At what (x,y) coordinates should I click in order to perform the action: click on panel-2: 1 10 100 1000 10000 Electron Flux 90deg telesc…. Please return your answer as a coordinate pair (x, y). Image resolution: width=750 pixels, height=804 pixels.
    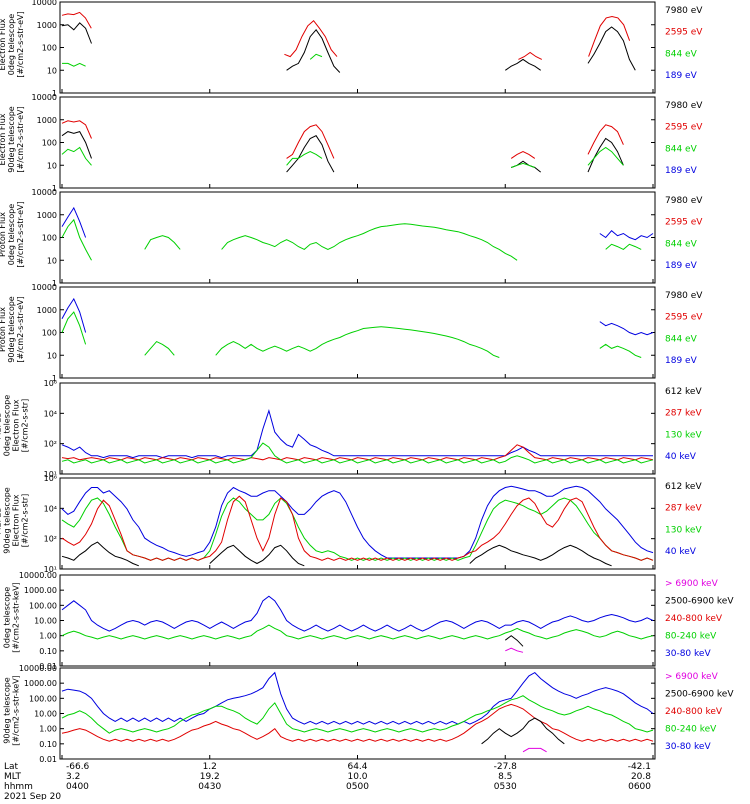
    Looking at the image, I should click on (351, 143).